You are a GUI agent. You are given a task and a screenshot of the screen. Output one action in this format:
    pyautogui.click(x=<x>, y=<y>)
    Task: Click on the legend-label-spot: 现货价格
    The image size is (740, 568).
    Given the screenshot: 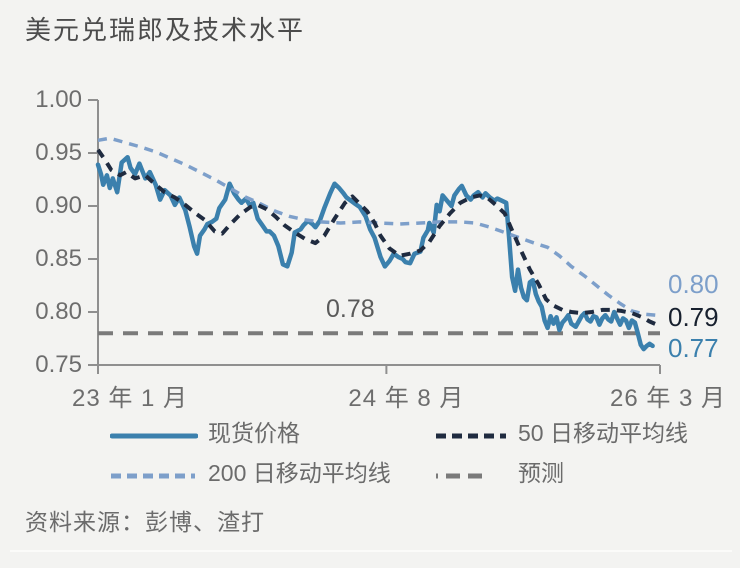 What is the action you would take?
    pyautogui.click(x=254, y=433)
    